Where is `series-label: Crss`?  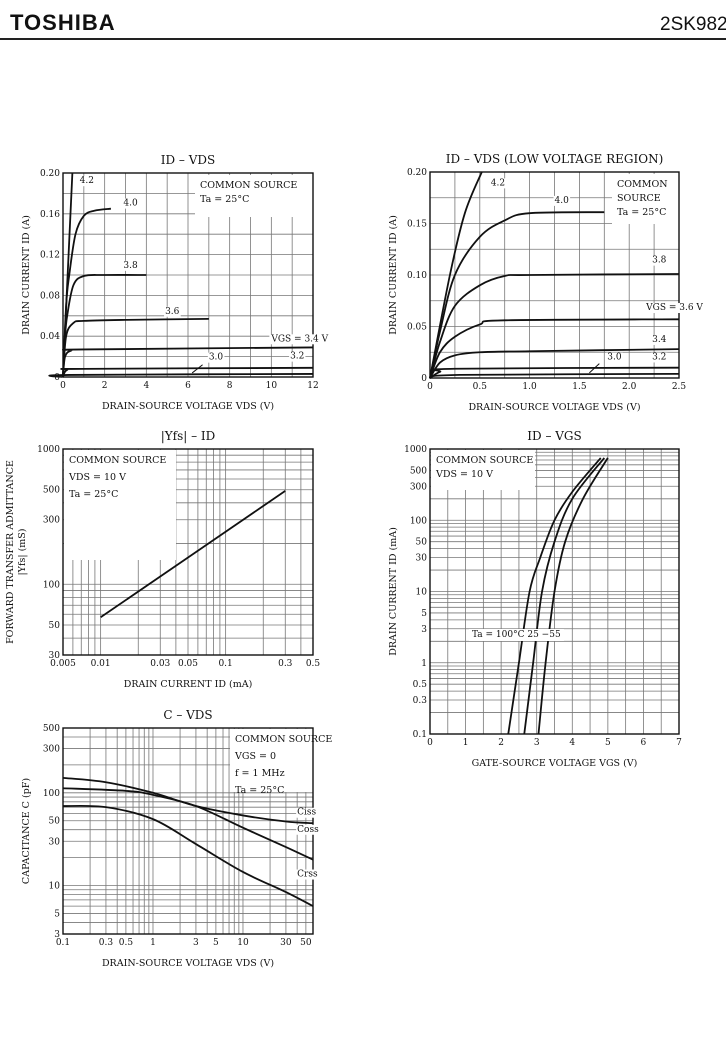 series-label: Crss is located at coordinates (307, 875).